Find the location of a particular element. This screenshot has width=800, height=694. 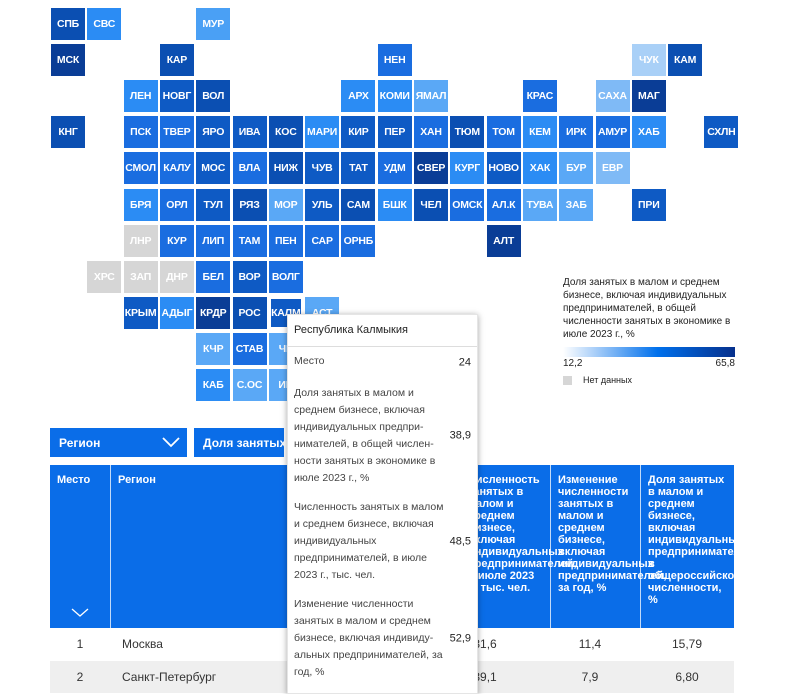

region-tile-9: ЛЕН is located at coordinates (140, 96).